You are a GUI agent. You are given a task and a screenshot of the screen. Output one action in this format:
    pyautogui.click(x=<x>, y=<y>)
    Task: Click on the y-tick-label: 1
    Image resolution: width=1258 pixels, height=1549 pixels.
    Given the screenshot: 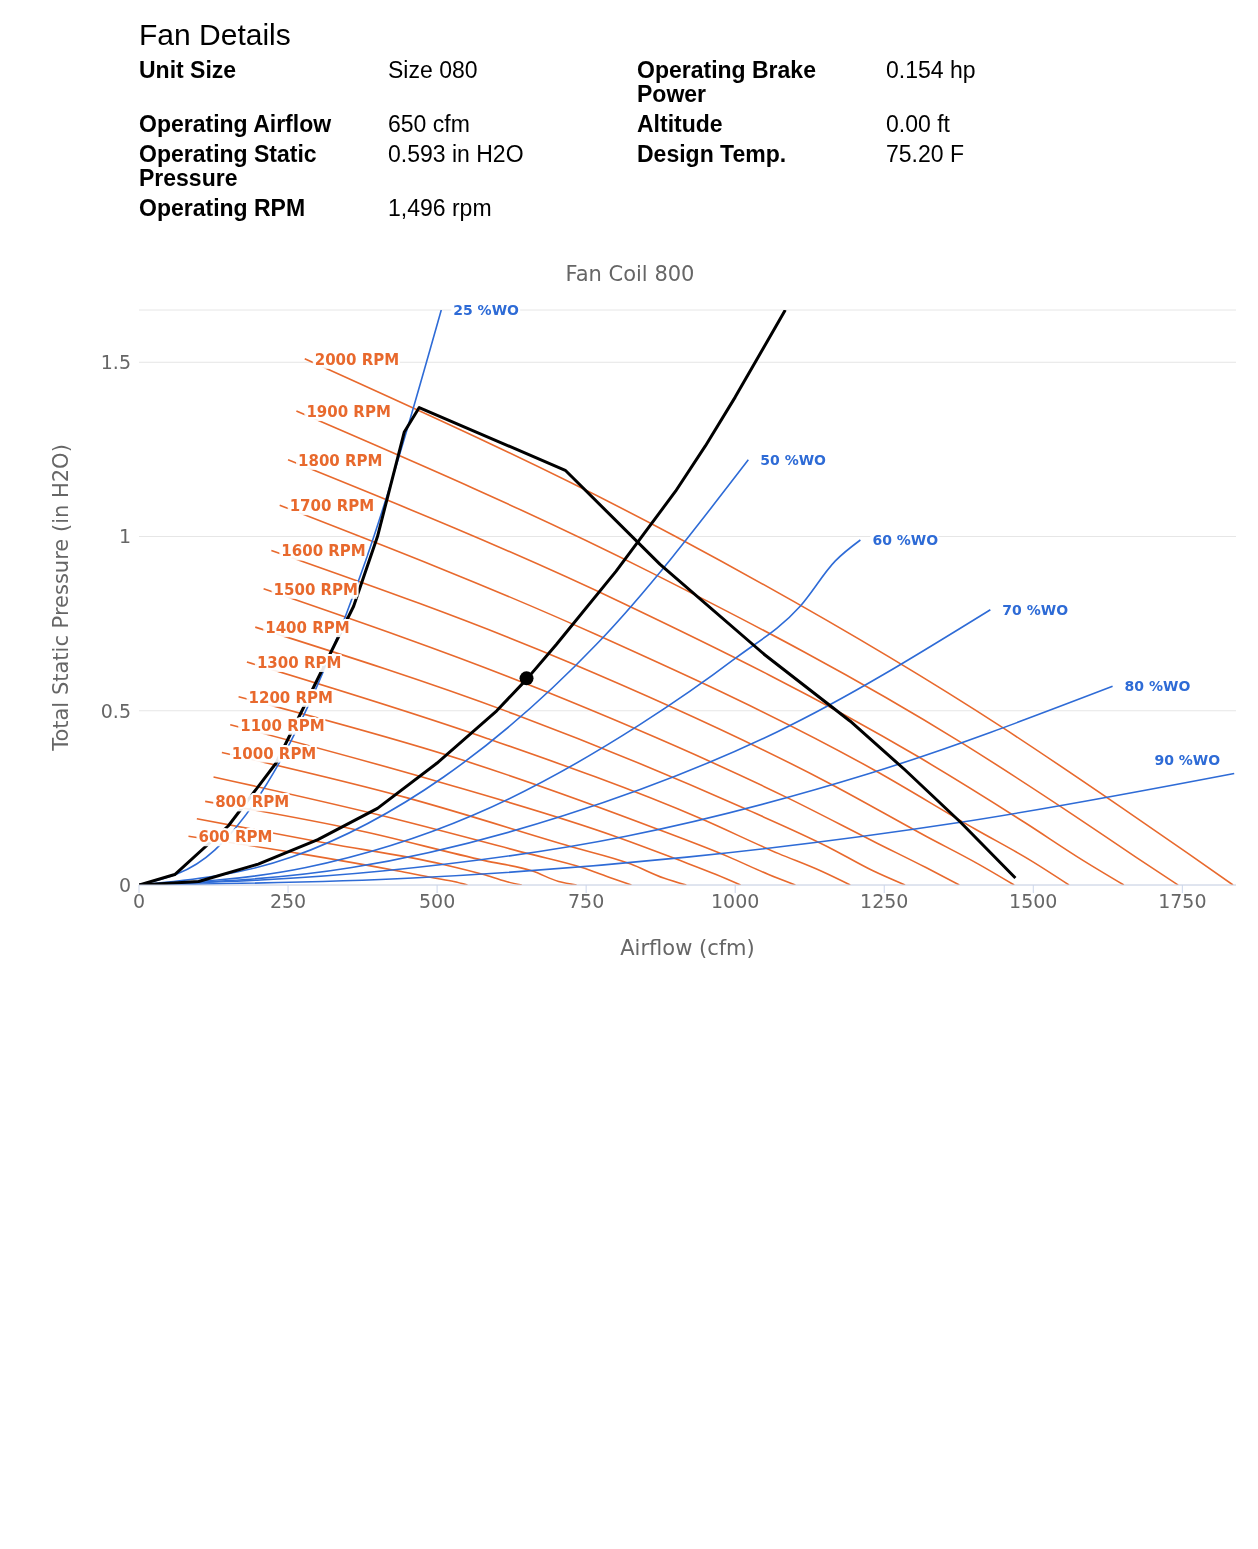 What is the action you would take?
    pyautogui.click(x=124, y=536)
    